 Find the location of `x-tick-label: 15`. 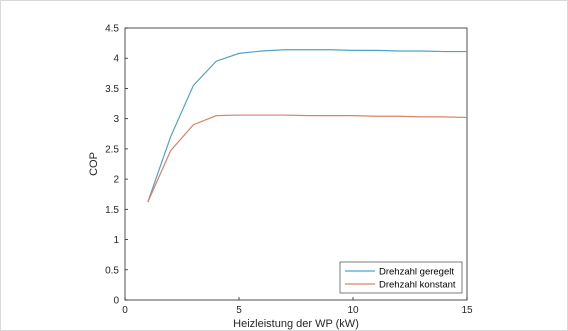

x-tick-label: 15 is located at coordinates (467, 310).